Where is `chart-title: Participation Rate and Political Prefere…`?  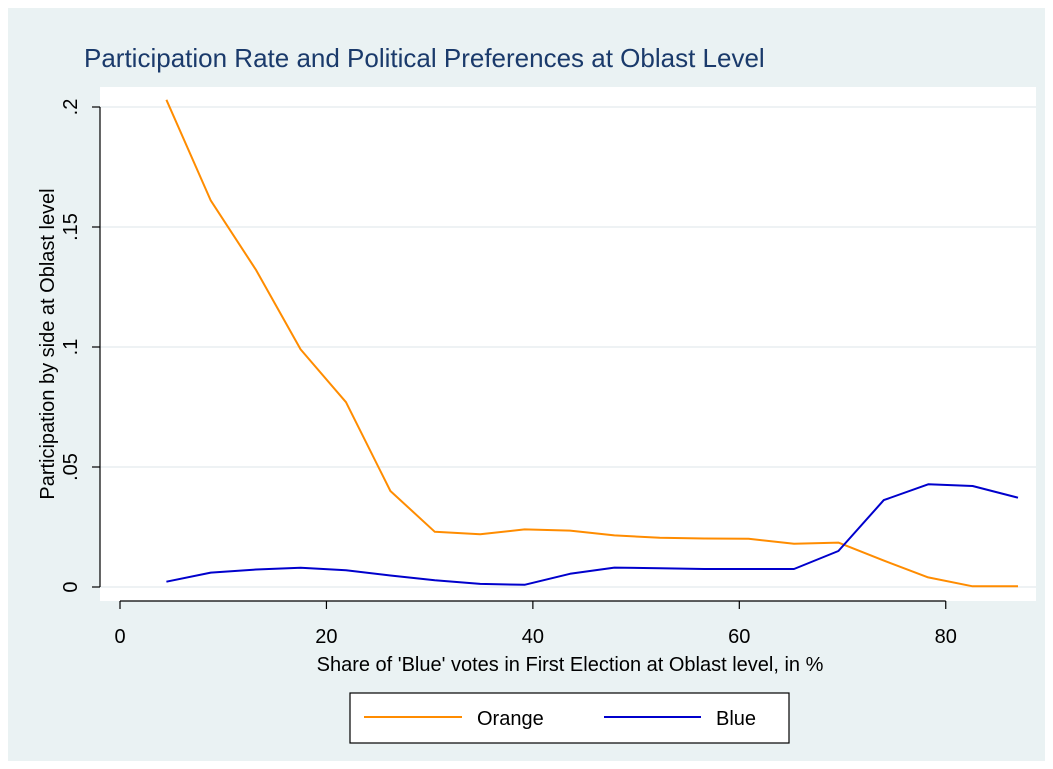
chart-title: Participation Rate and Political Prefere… is located at coordinates (424, 58).